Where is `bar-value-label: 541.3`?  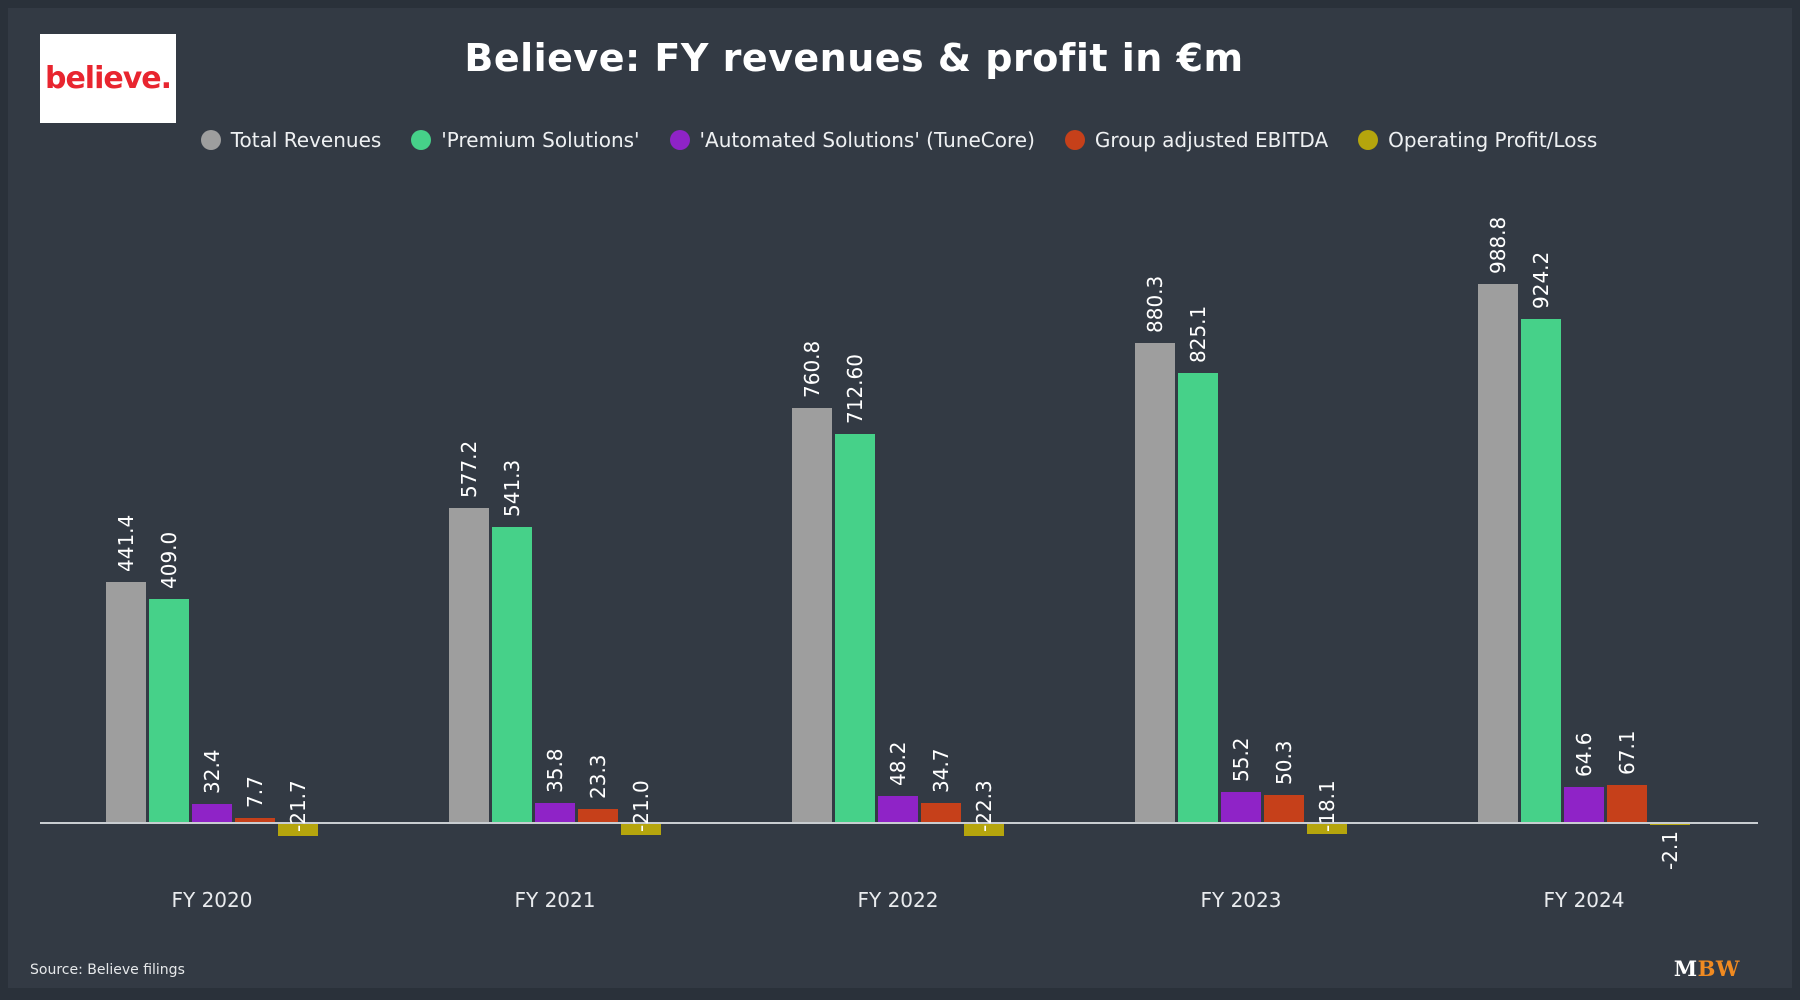
bar-value-label: 541.3 is located at coordinates (512, 489).